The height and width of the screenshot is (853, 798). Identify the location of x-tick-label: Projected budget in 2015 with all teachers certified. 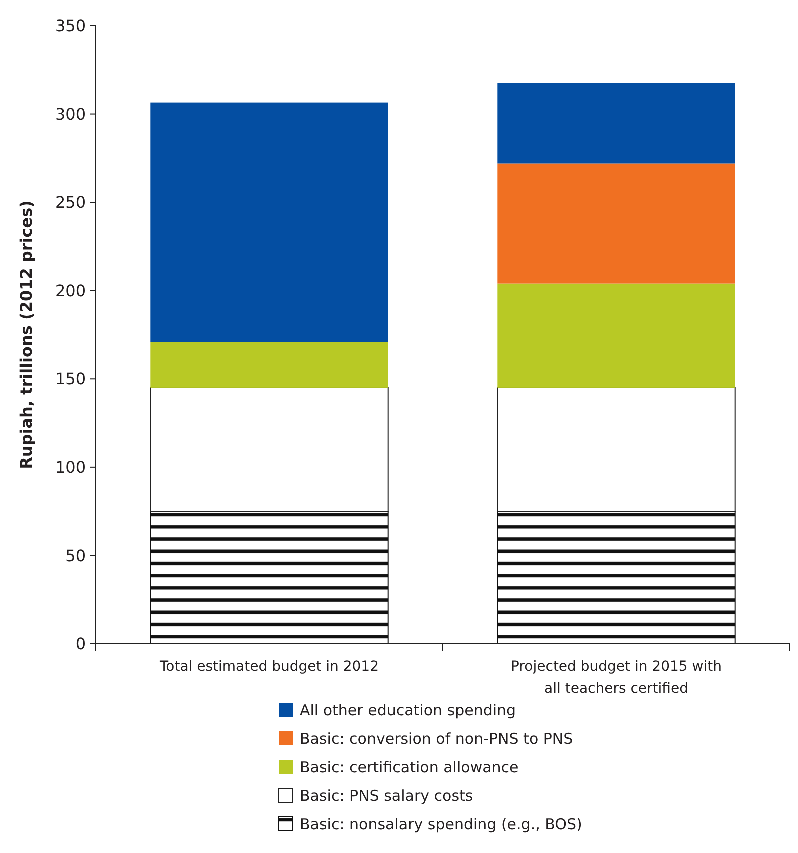
(616, 678).